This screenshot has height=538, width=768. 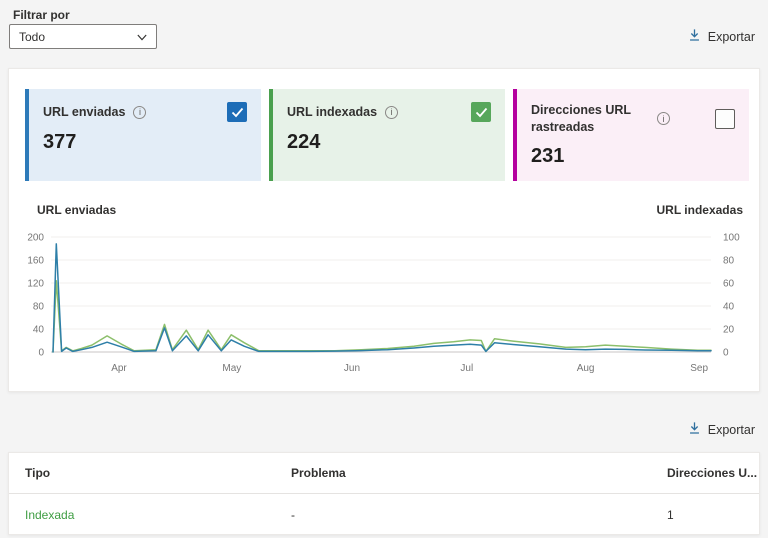 I want to click on stat-card-url-indexadas: URL indexadas i 224, so click(x=387, y=135).